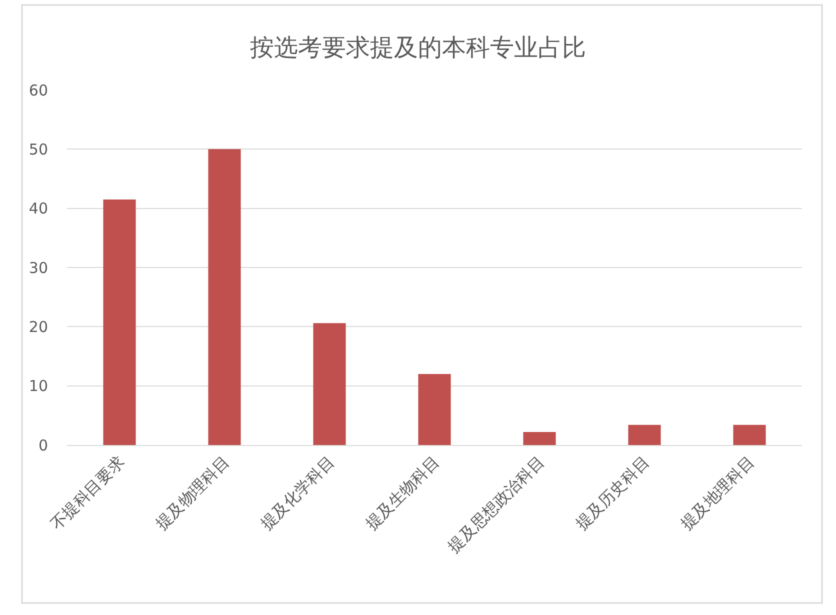  What do you see at coordinates (87, 493) in the screenshot?
I see `x-tick-label: 不提科目要求` at bounding box center [87, 493].